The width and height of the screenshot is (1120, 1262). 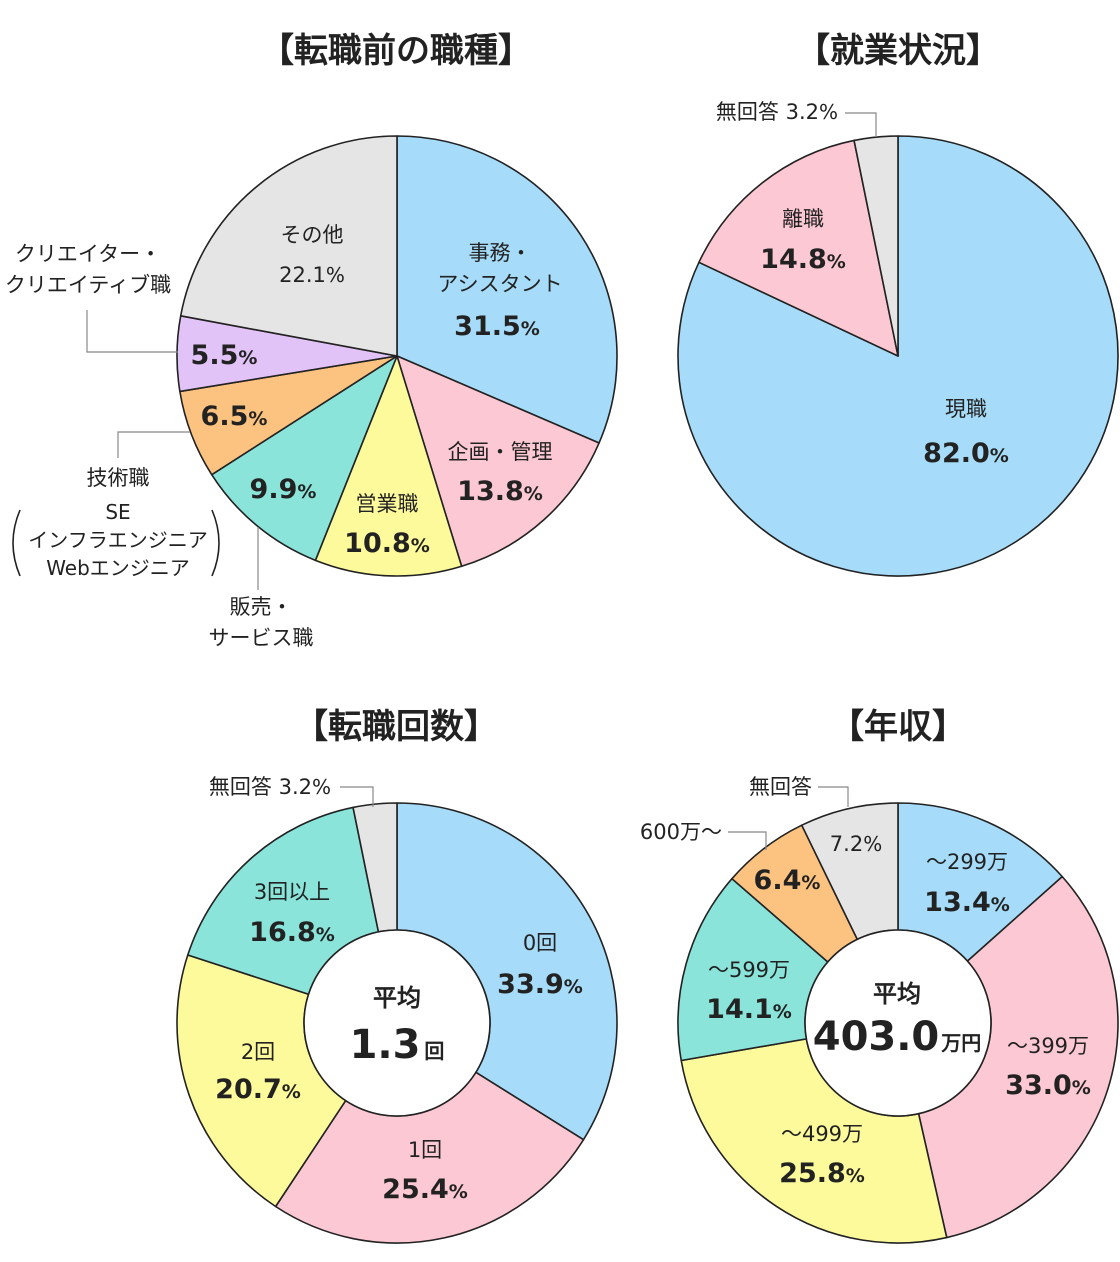 What do you see at coordinates (822, 1173) in the screenshot?
I see `slice-value: 25.8%` at bounding box center [822, 1173].